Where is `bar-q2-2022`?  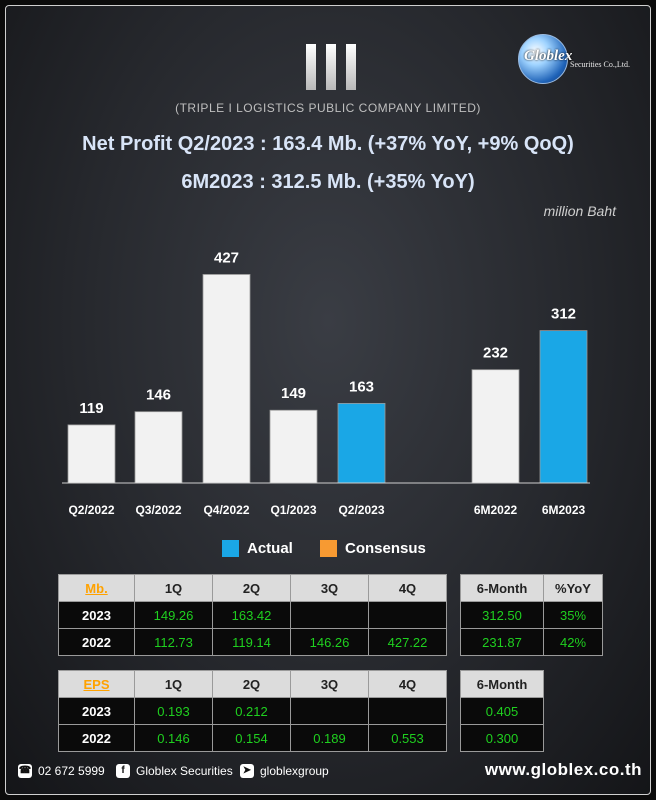
bar-q2-2022 is located at coordinates (91, 454).